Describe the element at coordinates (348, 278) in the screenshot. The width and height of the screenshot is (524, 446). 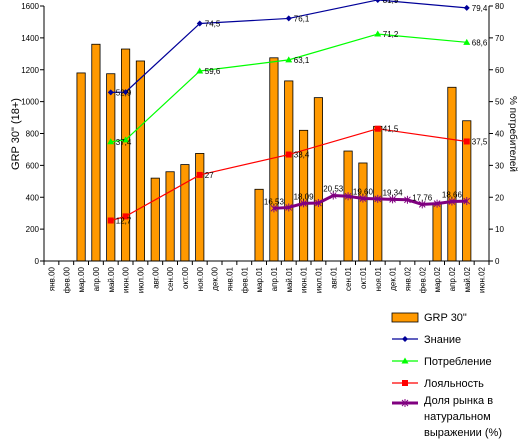
I see `x-tick-label: сен.01` at that location.